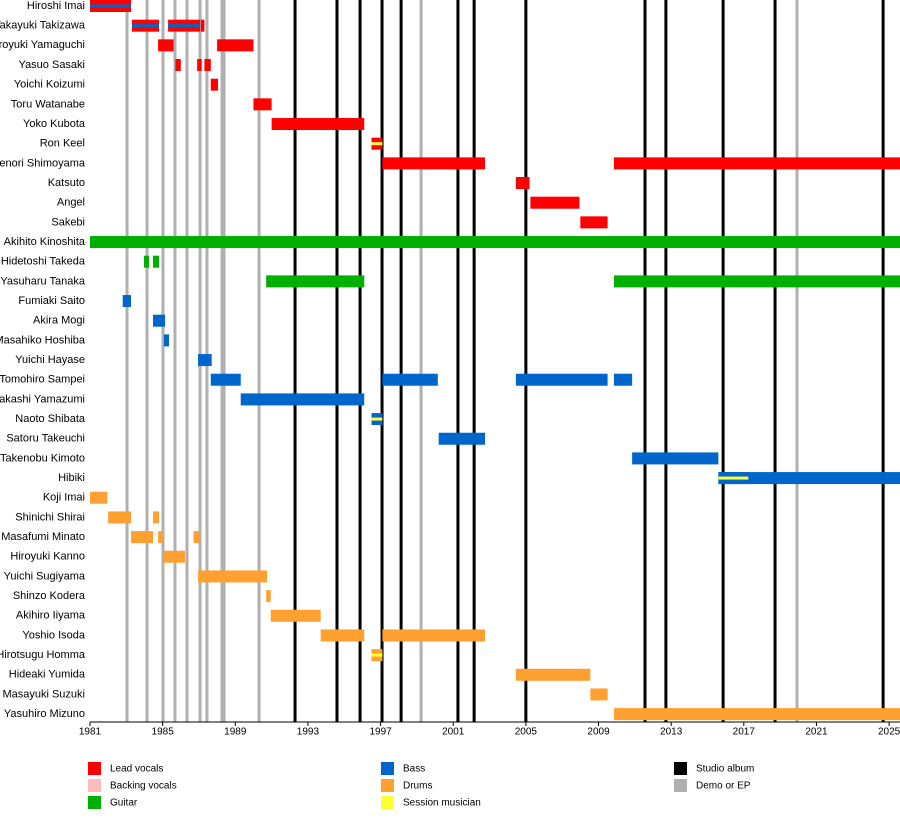  I want to click on member-label: Hirotsugu Homma, so click(43, 655).